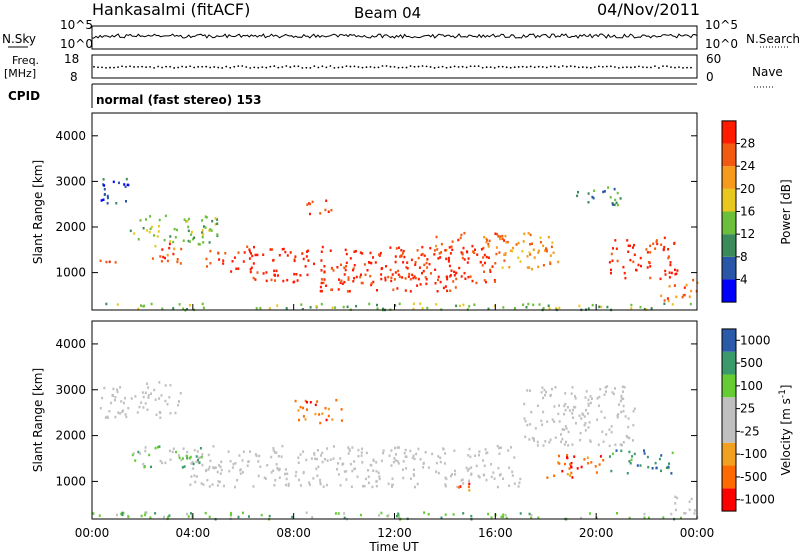 This screenshot has height=554, width=800. Describe the element at coordinates (20, 73) in the screenshot. I see `freq-unit-label: [MHz]` at that location.